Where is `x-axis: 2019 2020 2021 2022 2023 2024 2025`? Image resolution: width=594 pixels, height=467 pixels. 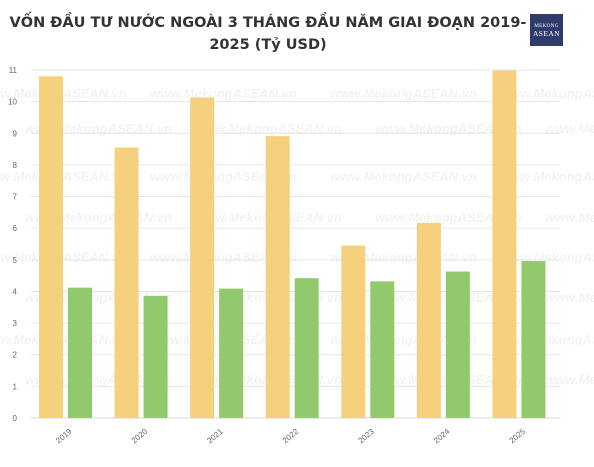 x-axis: 2019 2020 2021 2022 2023 2024 2025 is located at coordinates (290, 436).